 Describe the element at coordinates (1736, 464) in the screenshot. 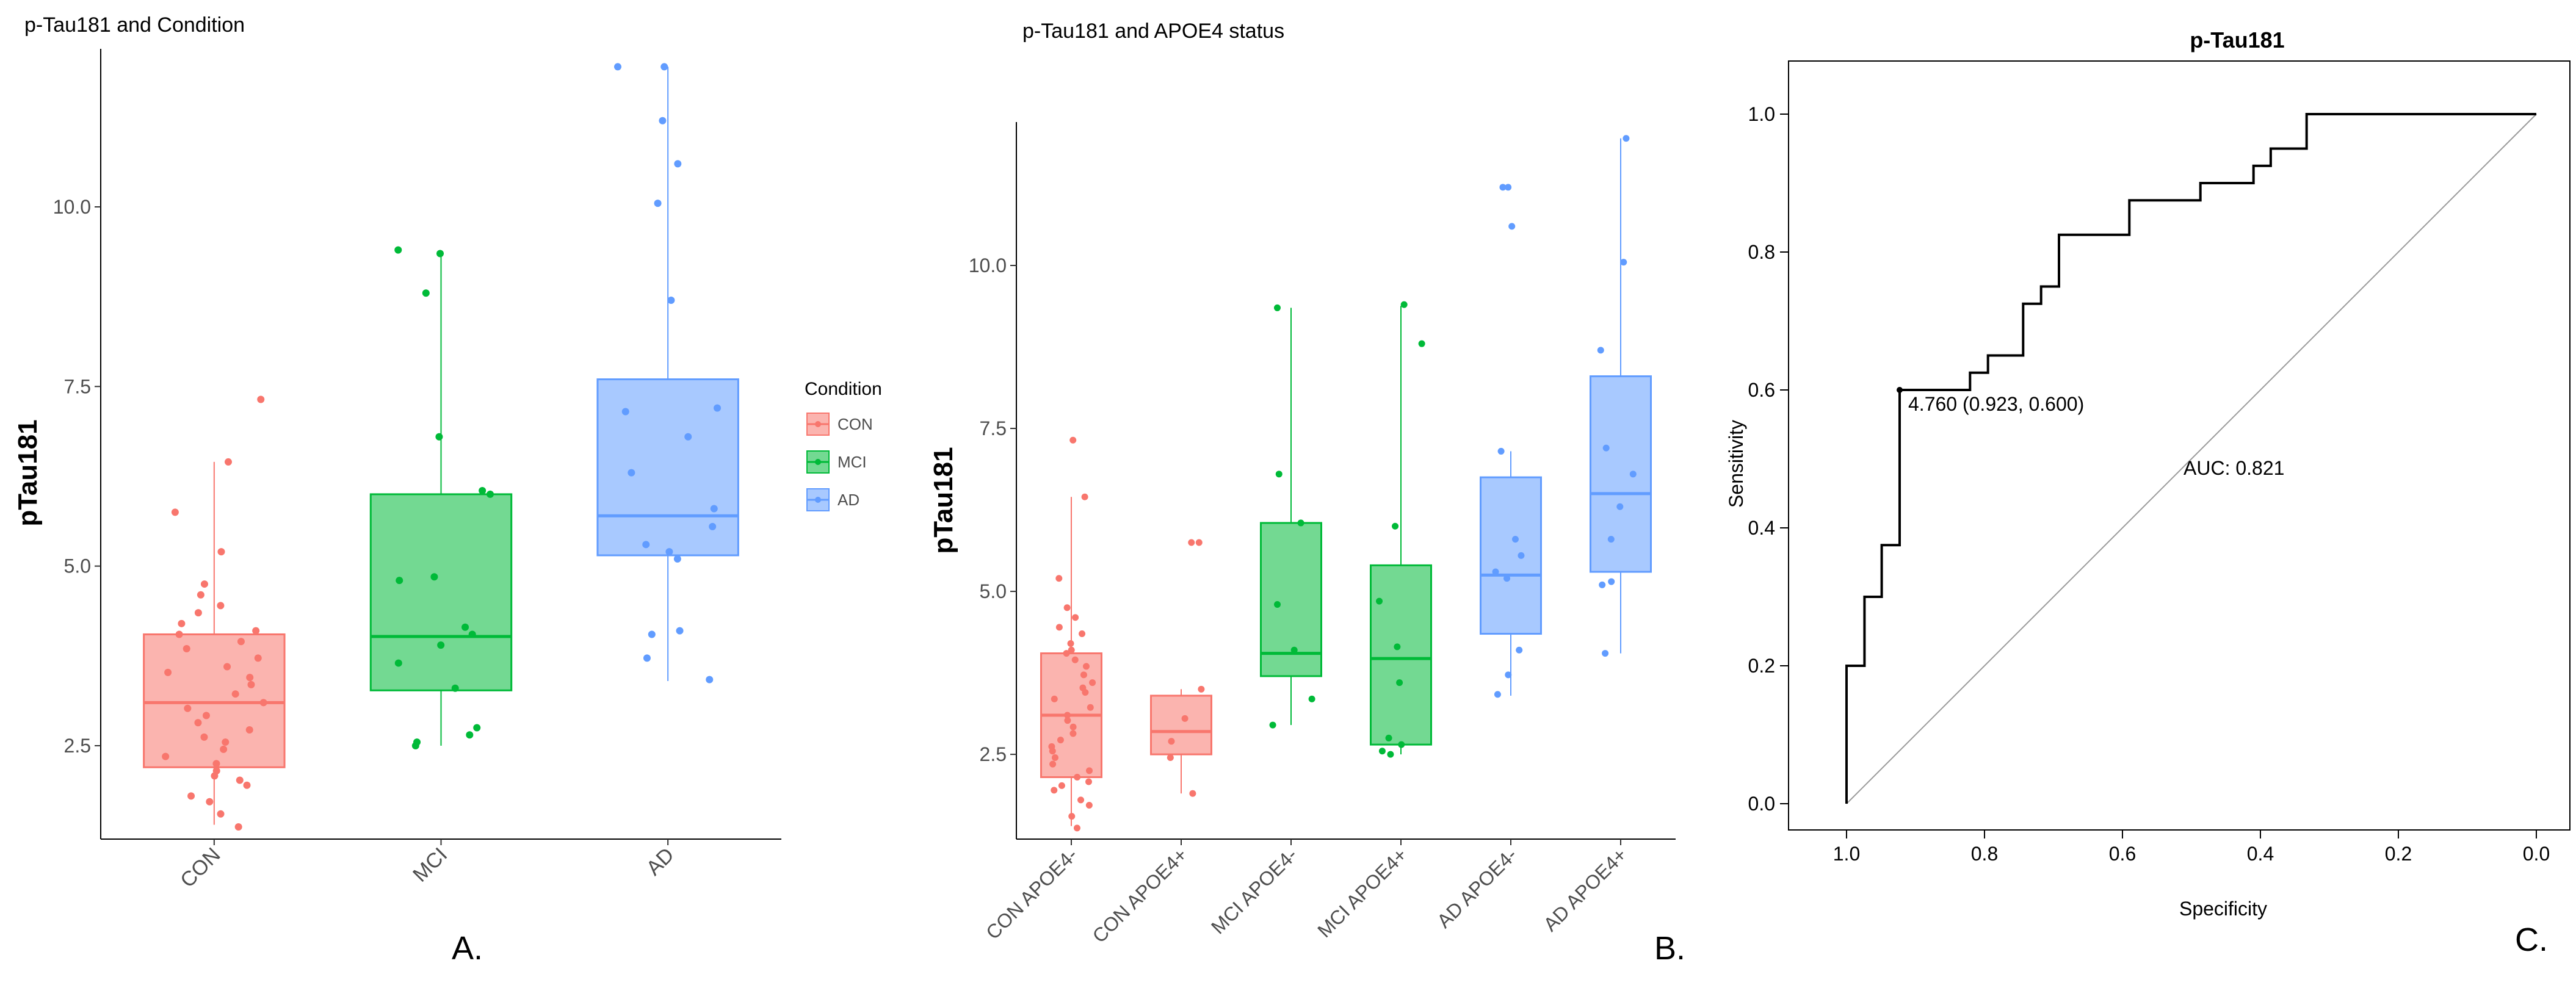

I see `panel-c-ylabel: Sensitivity` at that location.